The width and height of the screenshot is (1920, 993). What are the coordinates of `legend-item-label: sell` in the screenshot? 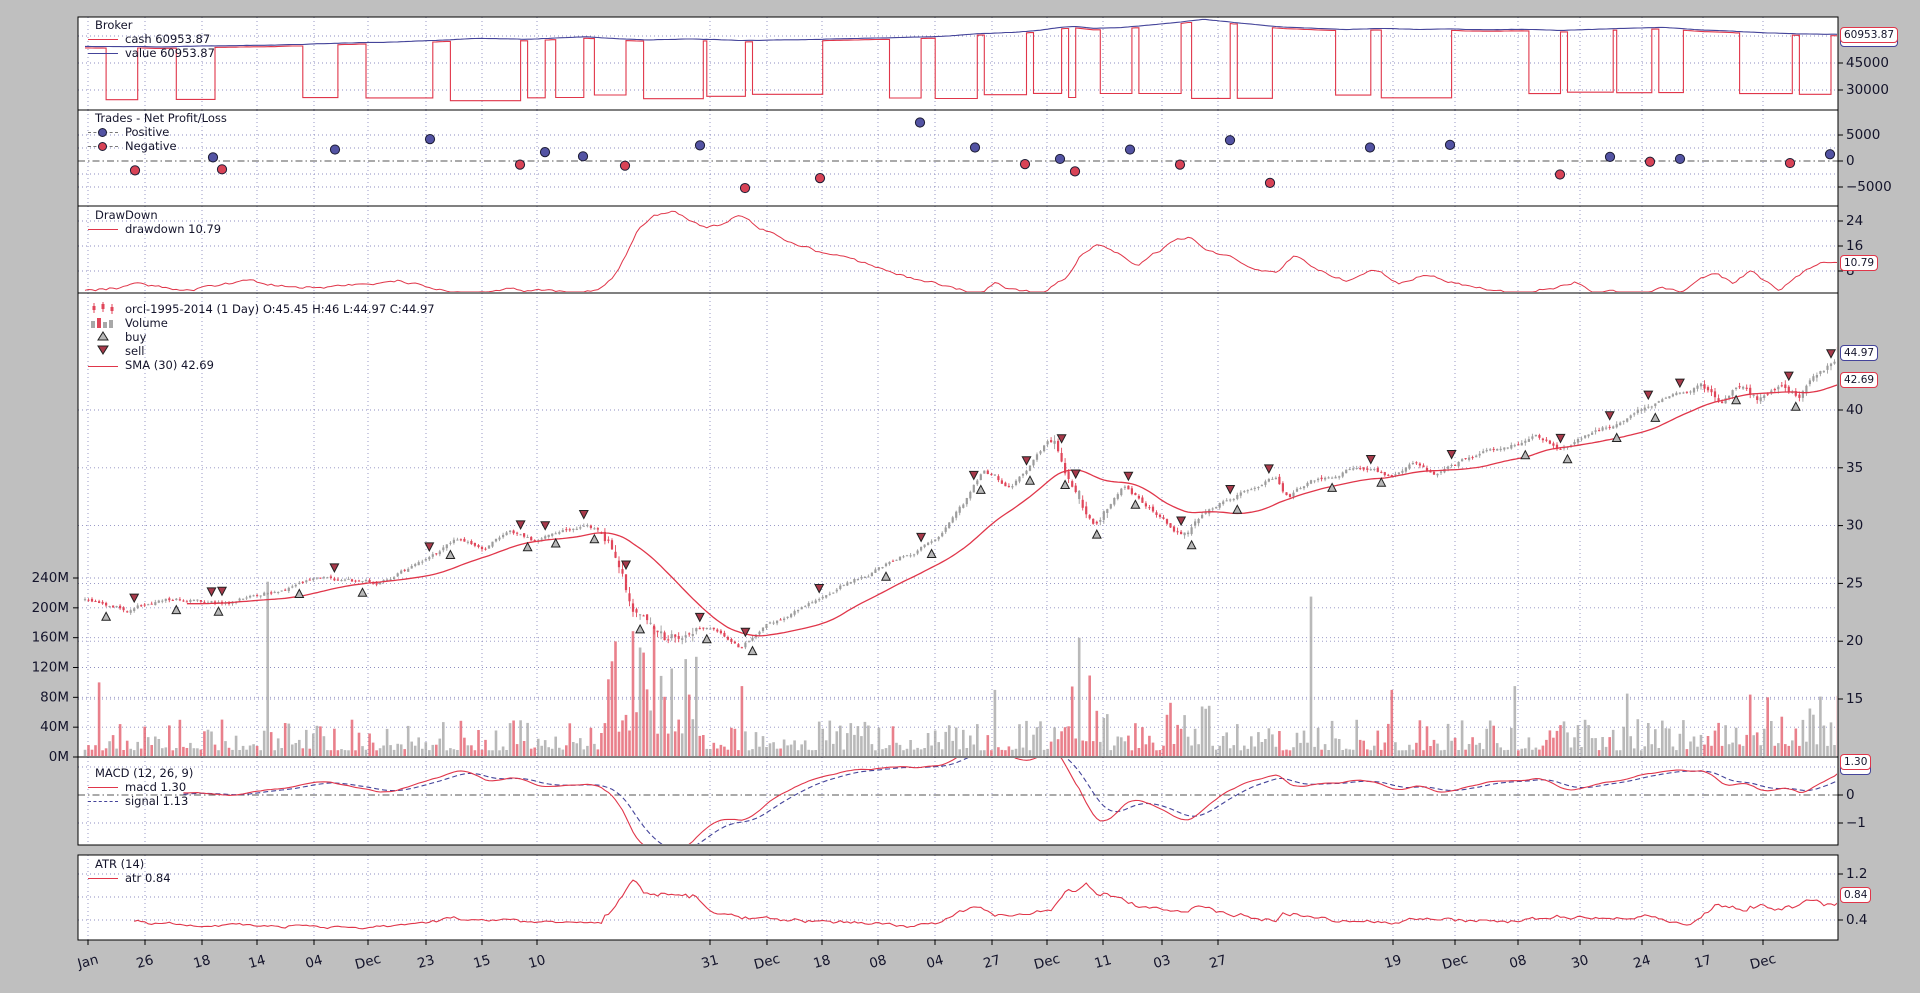 It's located at (135, 351).